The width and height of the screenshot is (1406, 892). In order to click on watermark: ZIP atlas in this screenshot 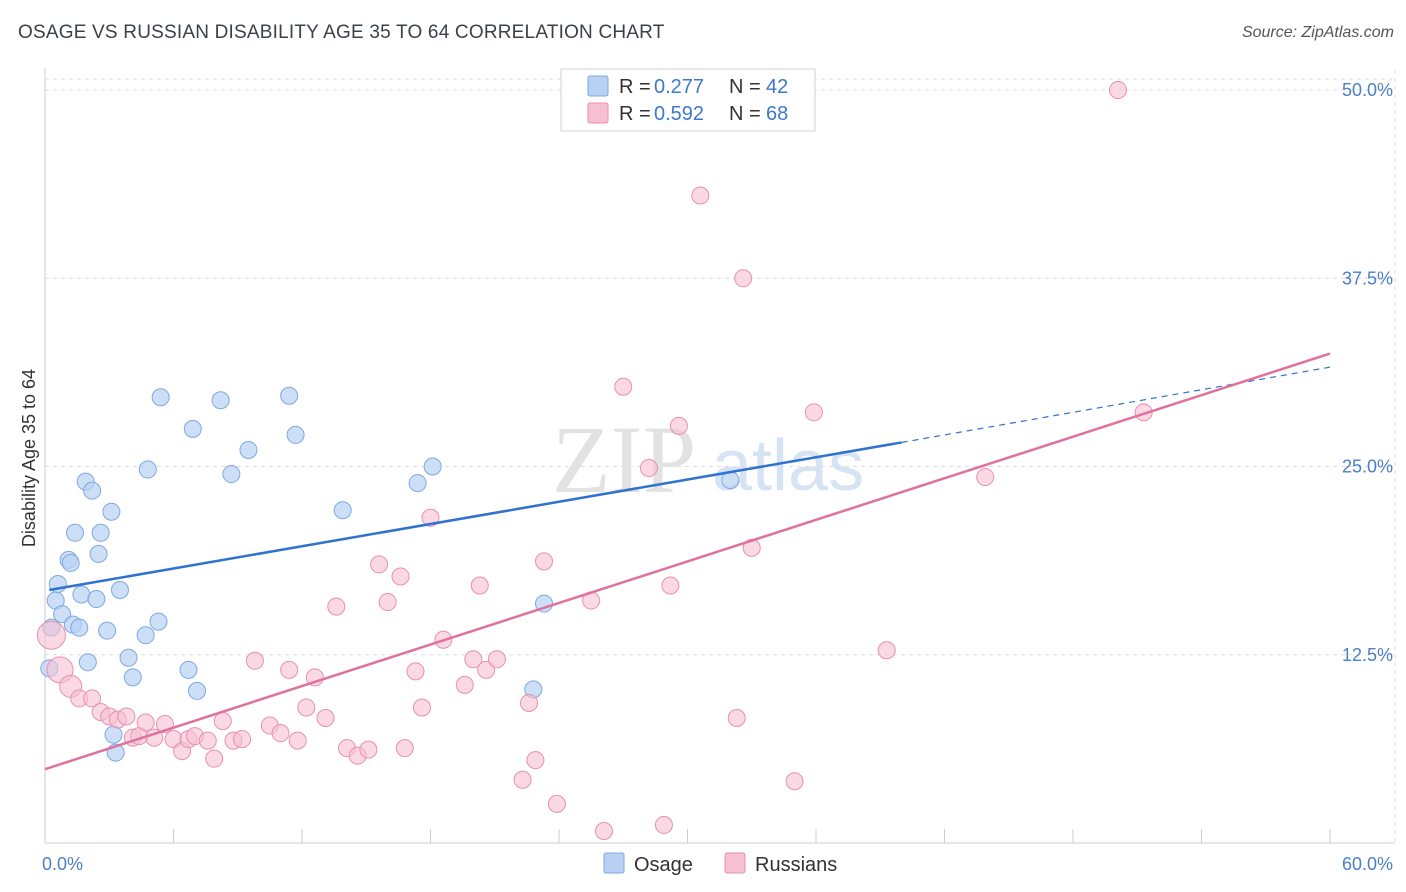, I will do `click(708, 459)`.